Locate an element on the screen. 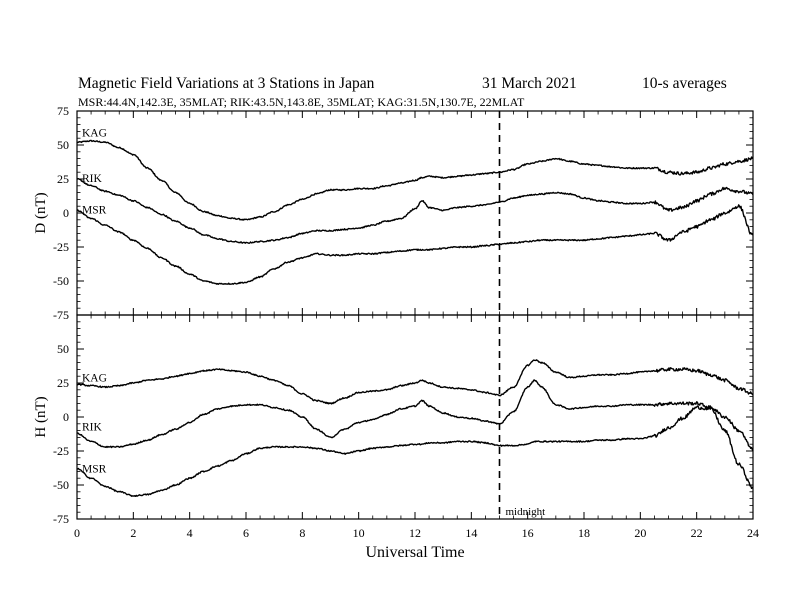 This screenshot has height=612, width=792. x-tick-label: 6 is located at coordinates (246, 533).